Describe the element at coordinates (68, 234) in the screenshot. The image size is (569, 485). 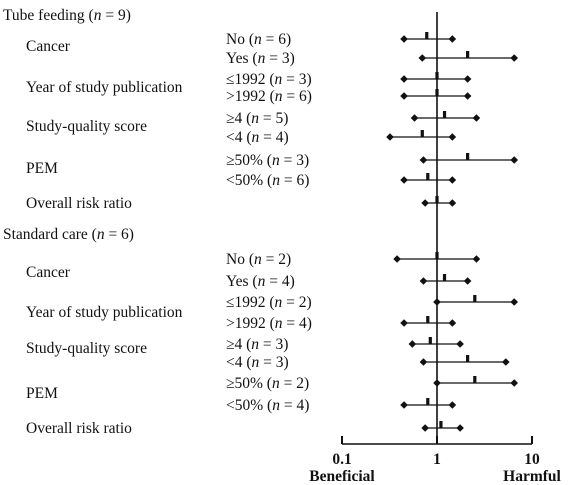
I see `group-title: Standard care (n = 6)` at that location.